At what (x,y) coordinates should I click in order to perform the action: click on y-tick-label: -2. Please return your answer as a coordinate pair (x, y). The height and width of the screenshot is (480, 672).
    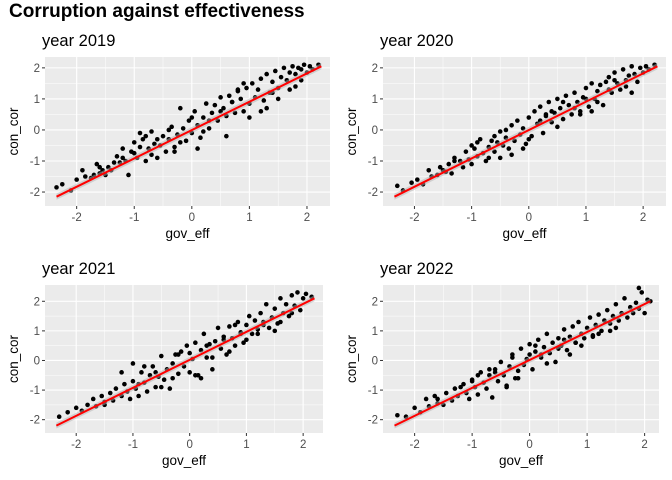
    Looking at the image, I should click on (373, 421).